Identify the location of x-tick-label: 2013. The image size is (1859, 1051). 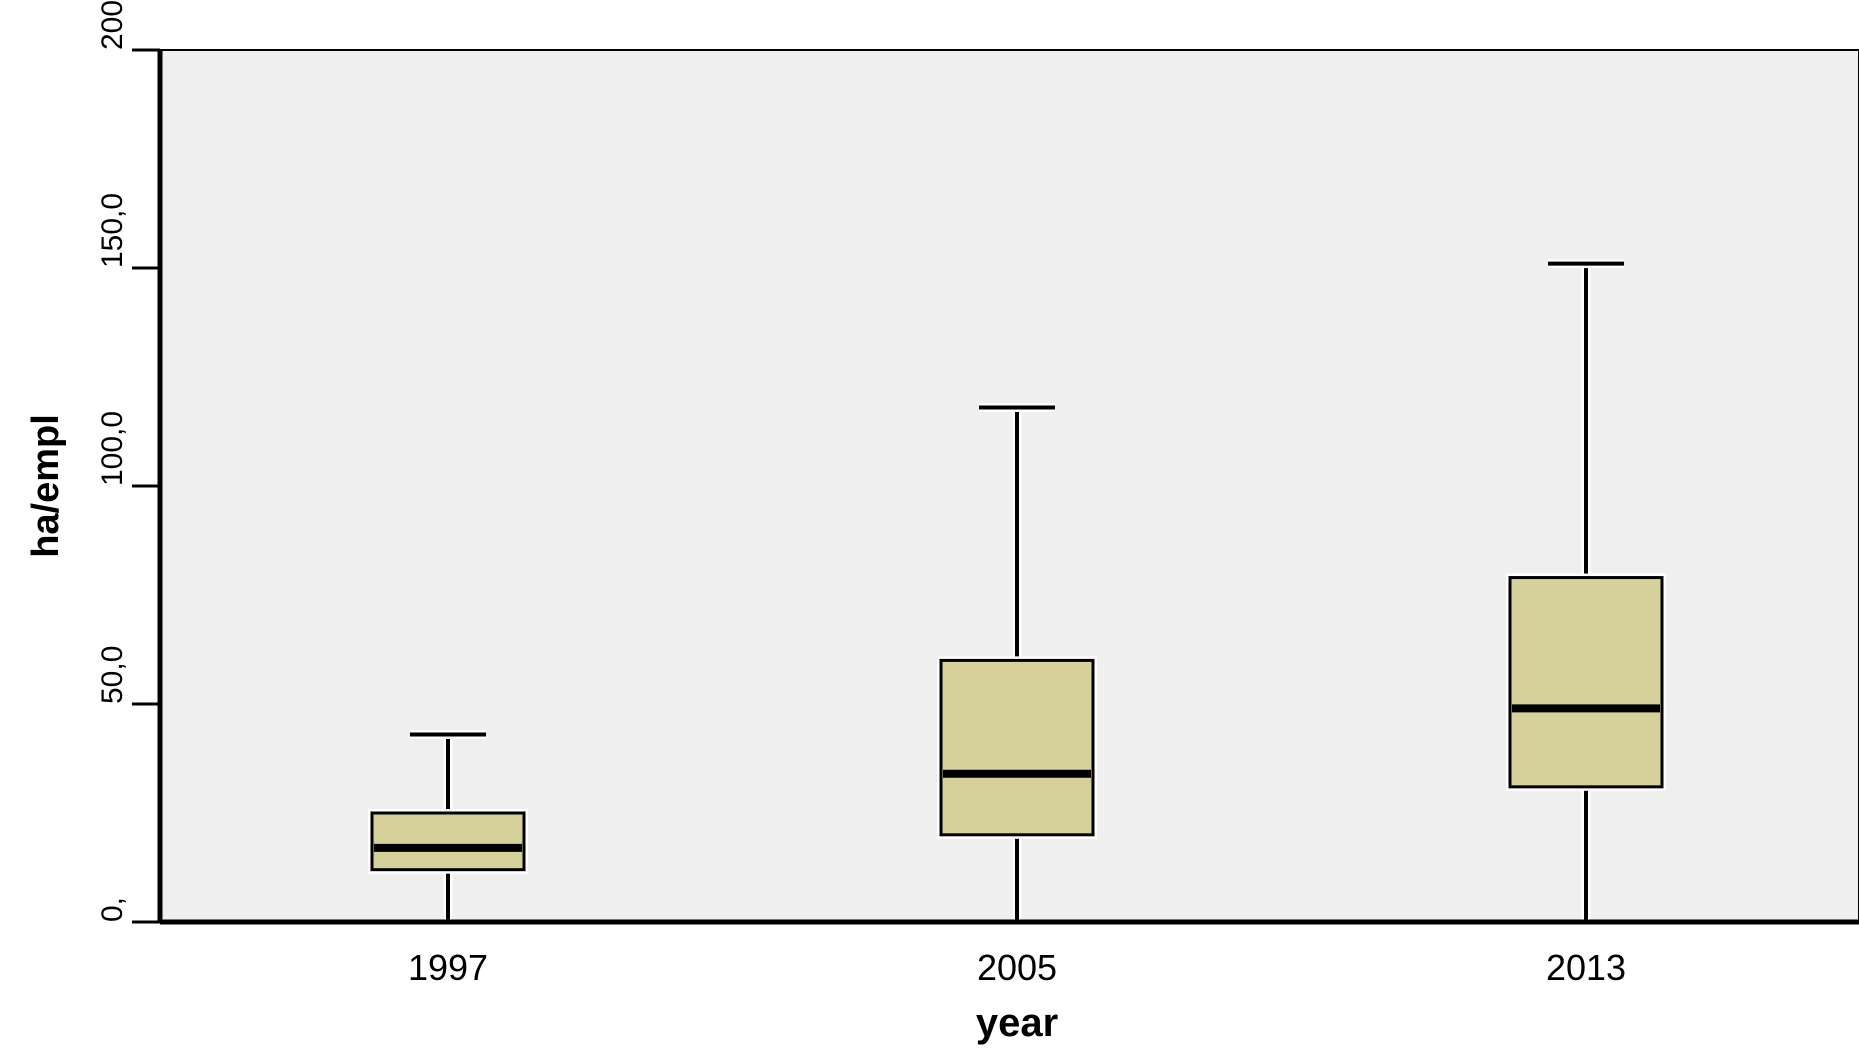
(1586, 967).